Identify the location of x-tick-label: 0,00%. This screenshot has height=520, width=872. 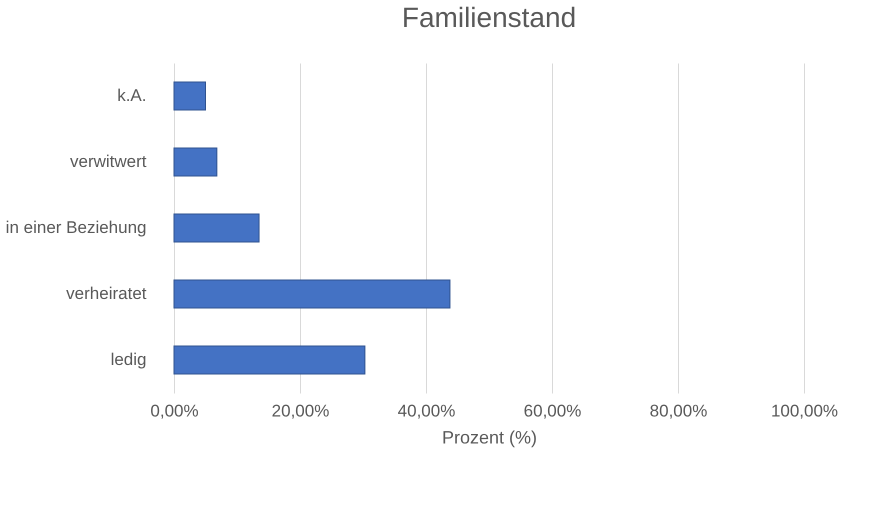
(174, 411).